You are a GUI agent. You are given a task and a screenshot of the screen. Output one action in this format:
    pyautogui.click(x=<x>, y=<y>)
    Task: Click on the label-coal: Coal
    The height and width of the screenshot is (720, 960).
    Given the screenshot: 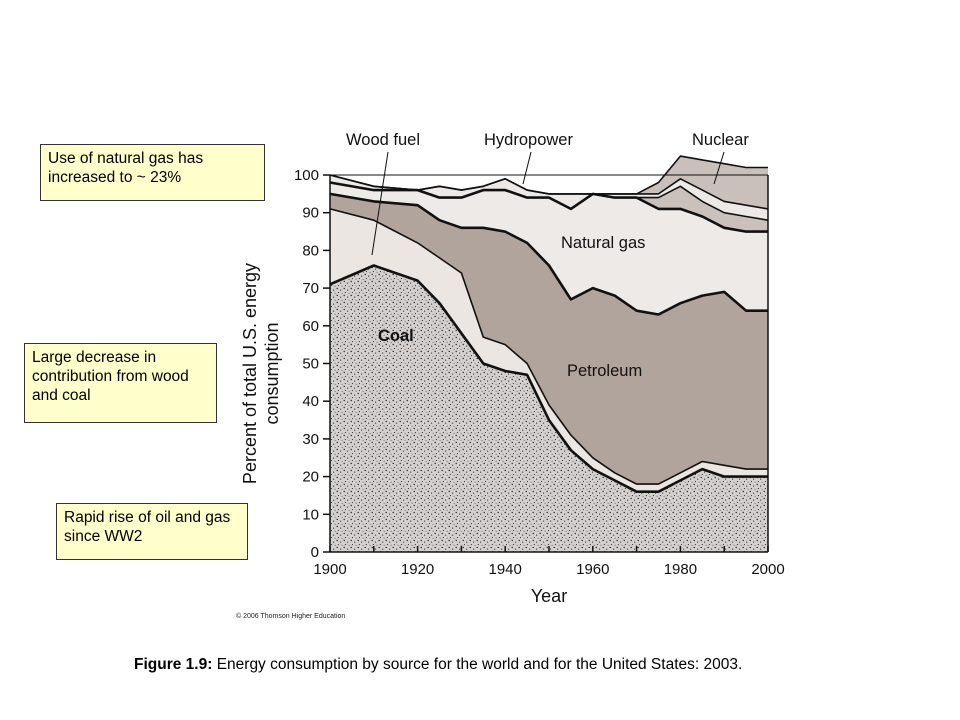 What is the action you would take?
    pyautogui.click(x=396, y=336)
    